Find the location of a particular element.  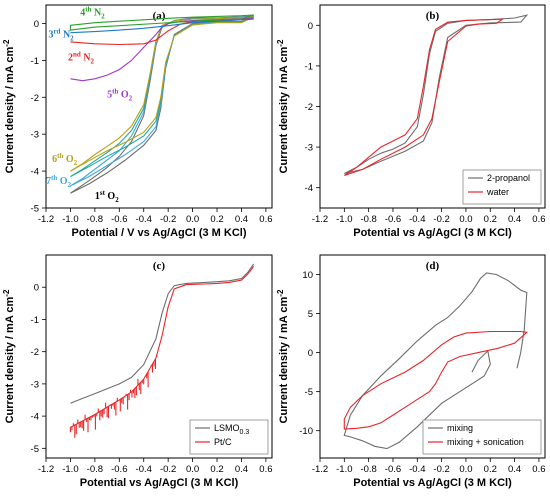

legend-label: mixing is located at coordinates (460, 428).